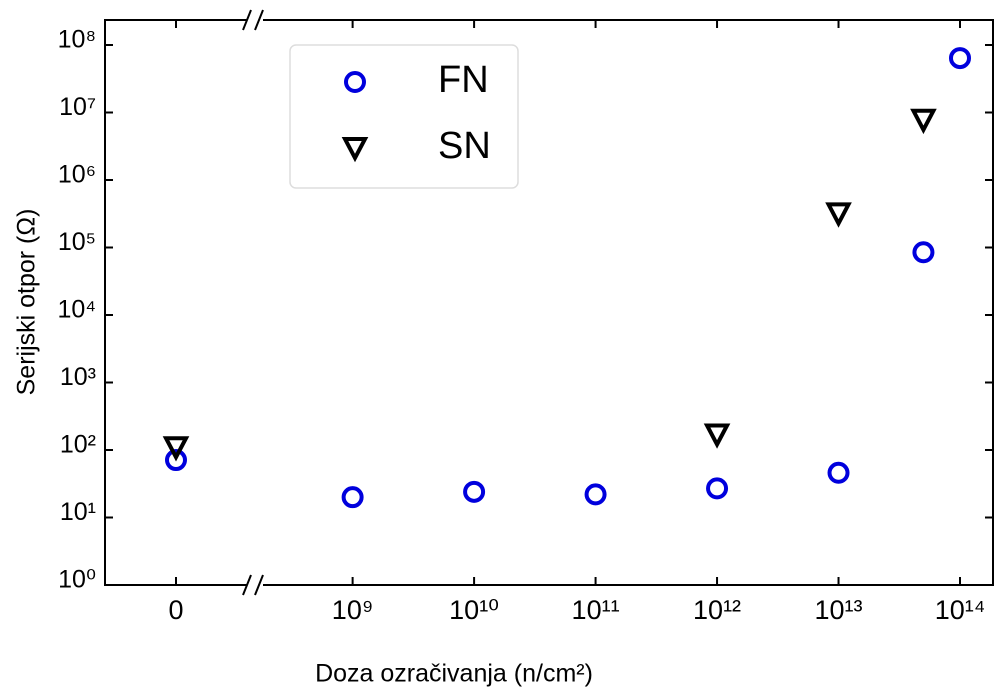 The image size is (995, 698). I want to click on y-tick-label: 10⁵, so click(77, 242).